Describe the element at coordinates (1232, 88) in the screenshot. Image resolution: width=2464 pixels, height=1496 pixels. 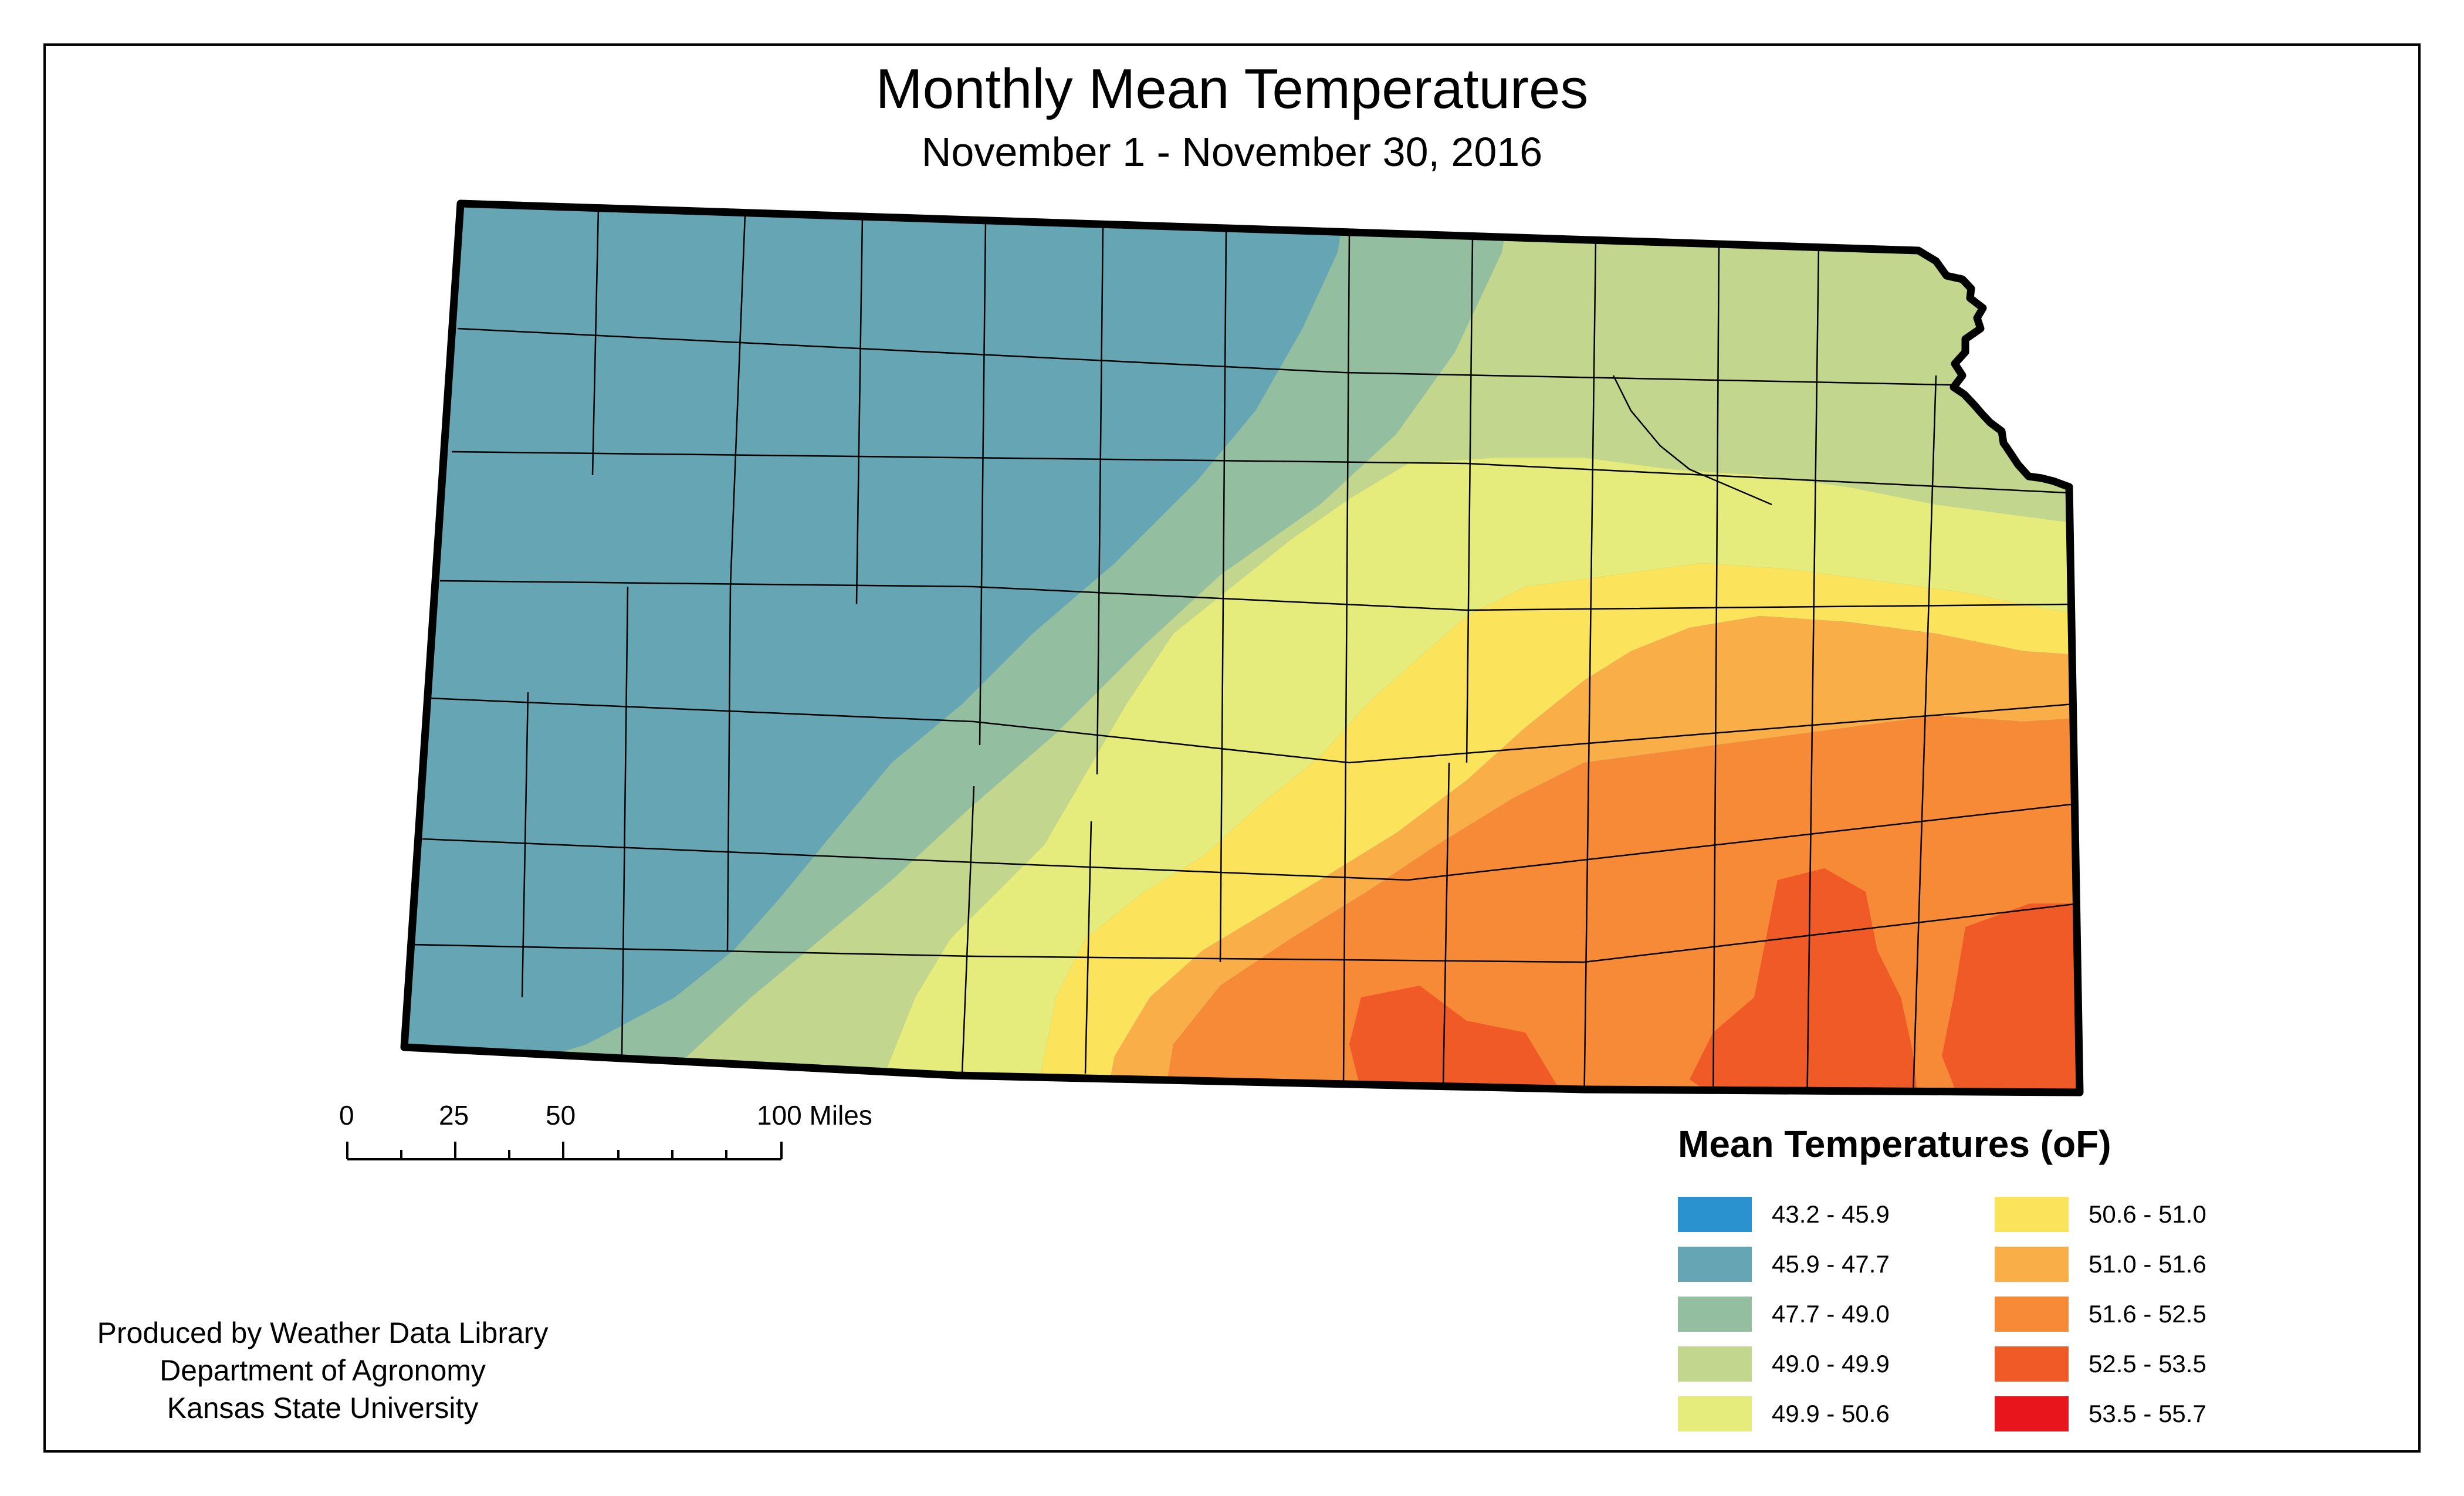
I see `map-title: Monthly Mean Temperatures` at that location.